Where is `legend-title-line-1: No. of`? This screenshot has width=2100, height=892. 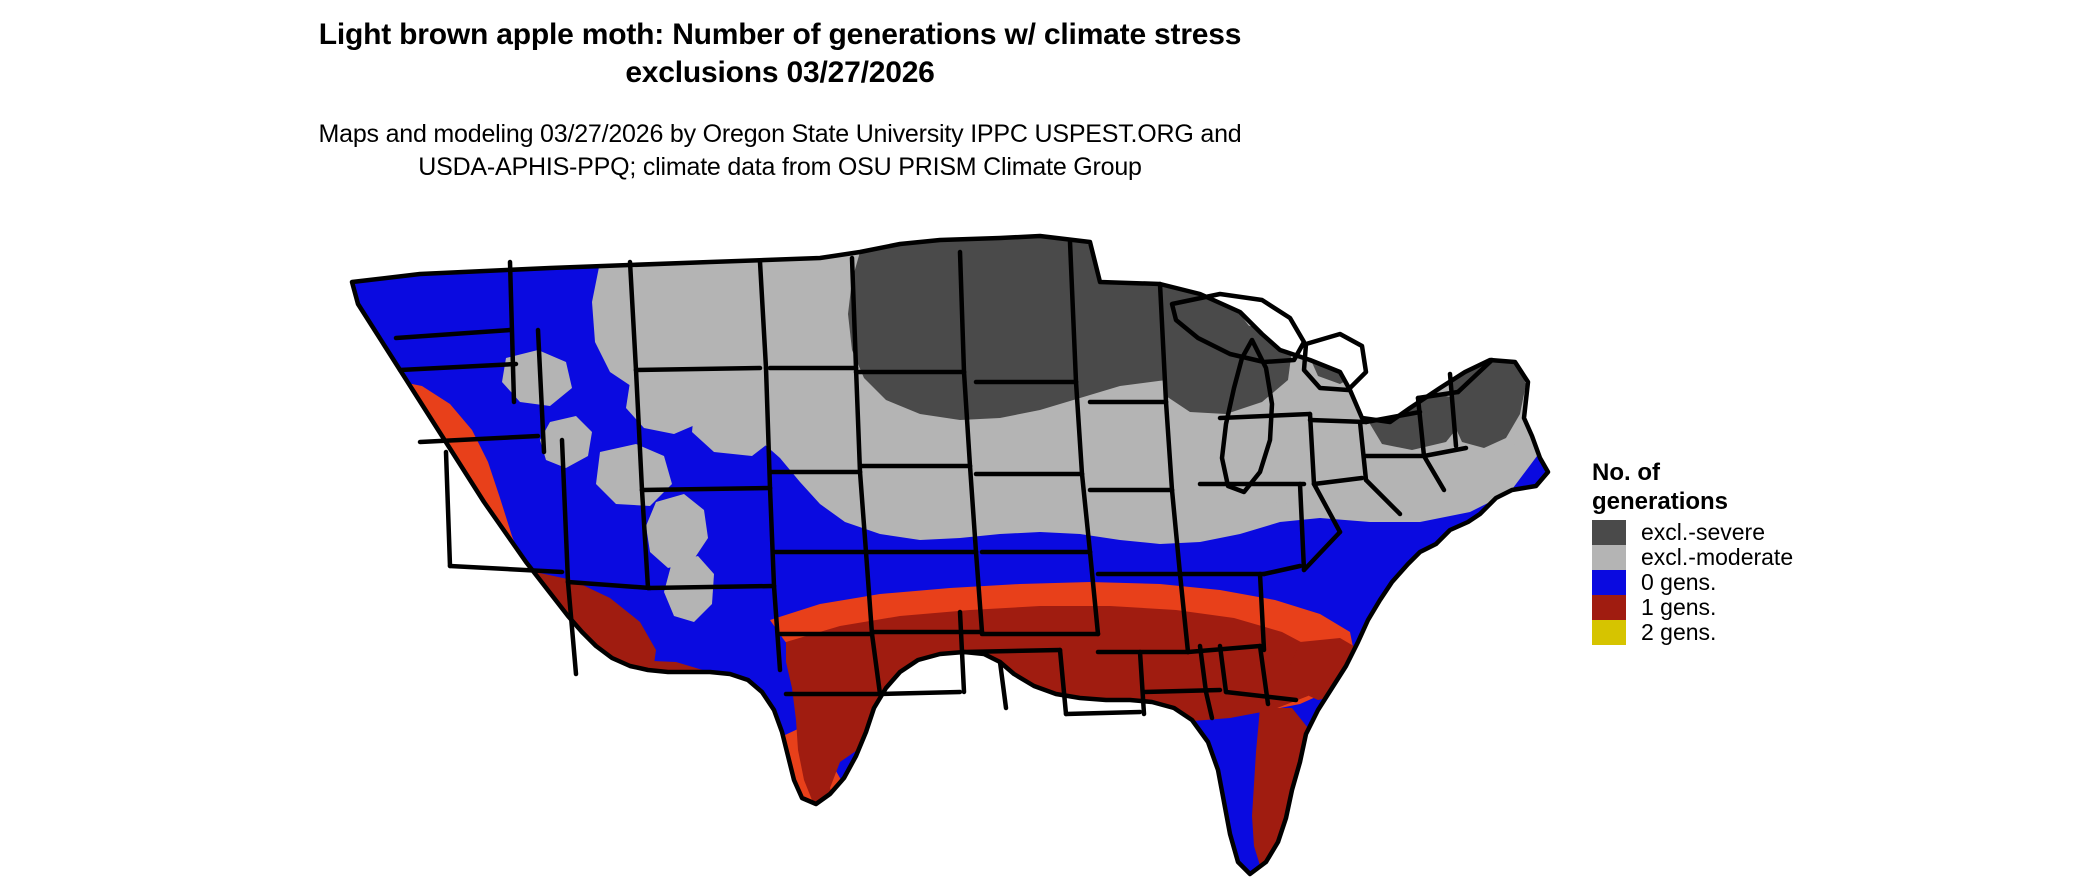 legend-title-line-1: No. of is located at coordinates (1626, 472).